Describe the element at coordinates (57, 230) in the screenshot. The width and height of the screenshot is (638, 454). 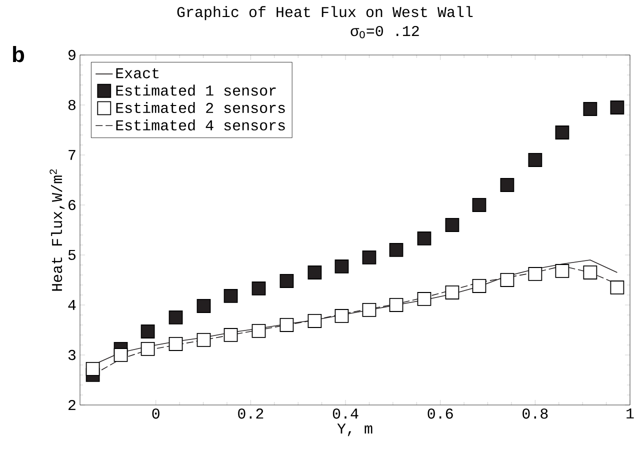
I see `y-axis-title: Heat Flux,W/m$^{2}$` at that location.